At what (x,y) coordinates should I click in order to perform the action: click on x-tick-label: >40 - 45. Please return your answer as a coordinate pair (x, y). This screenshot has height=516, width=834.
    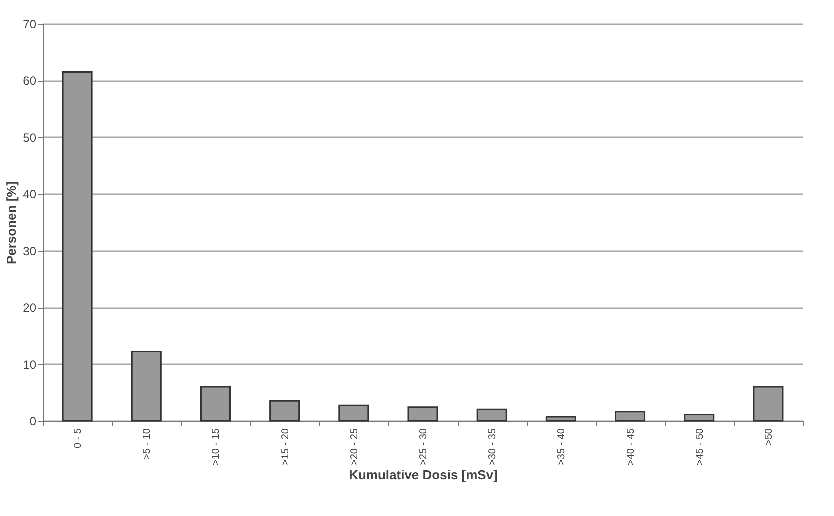
    Looking at the image, I should click on (631, 447).